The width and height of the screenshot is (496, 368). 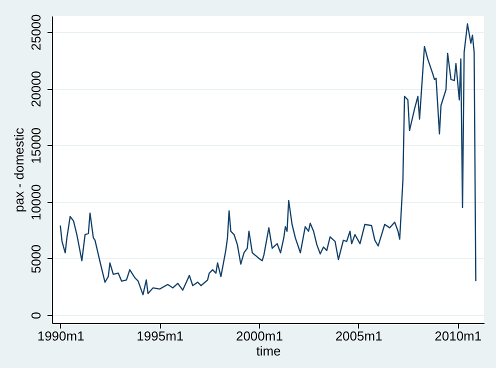 What do you see at coordinates (60, 336) in the screenshot?
I see `x-tick-label: 1990m1` at bounding box center [60, 336].